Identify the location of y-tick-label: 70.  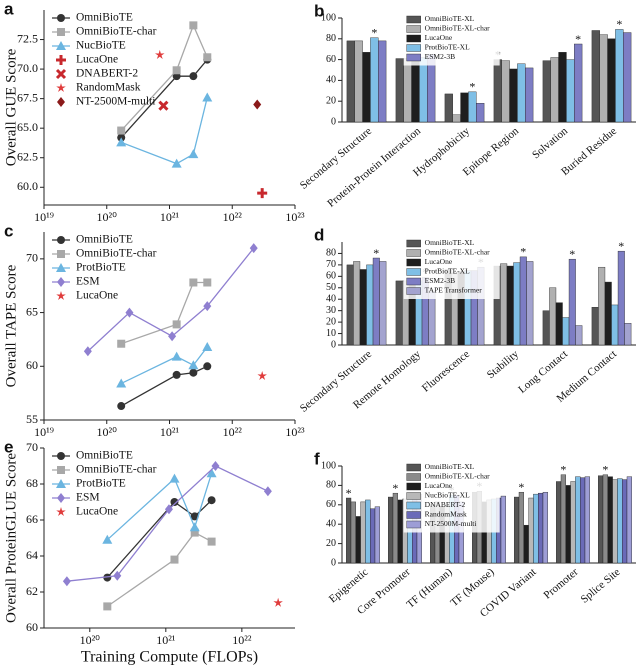
(32, 258).